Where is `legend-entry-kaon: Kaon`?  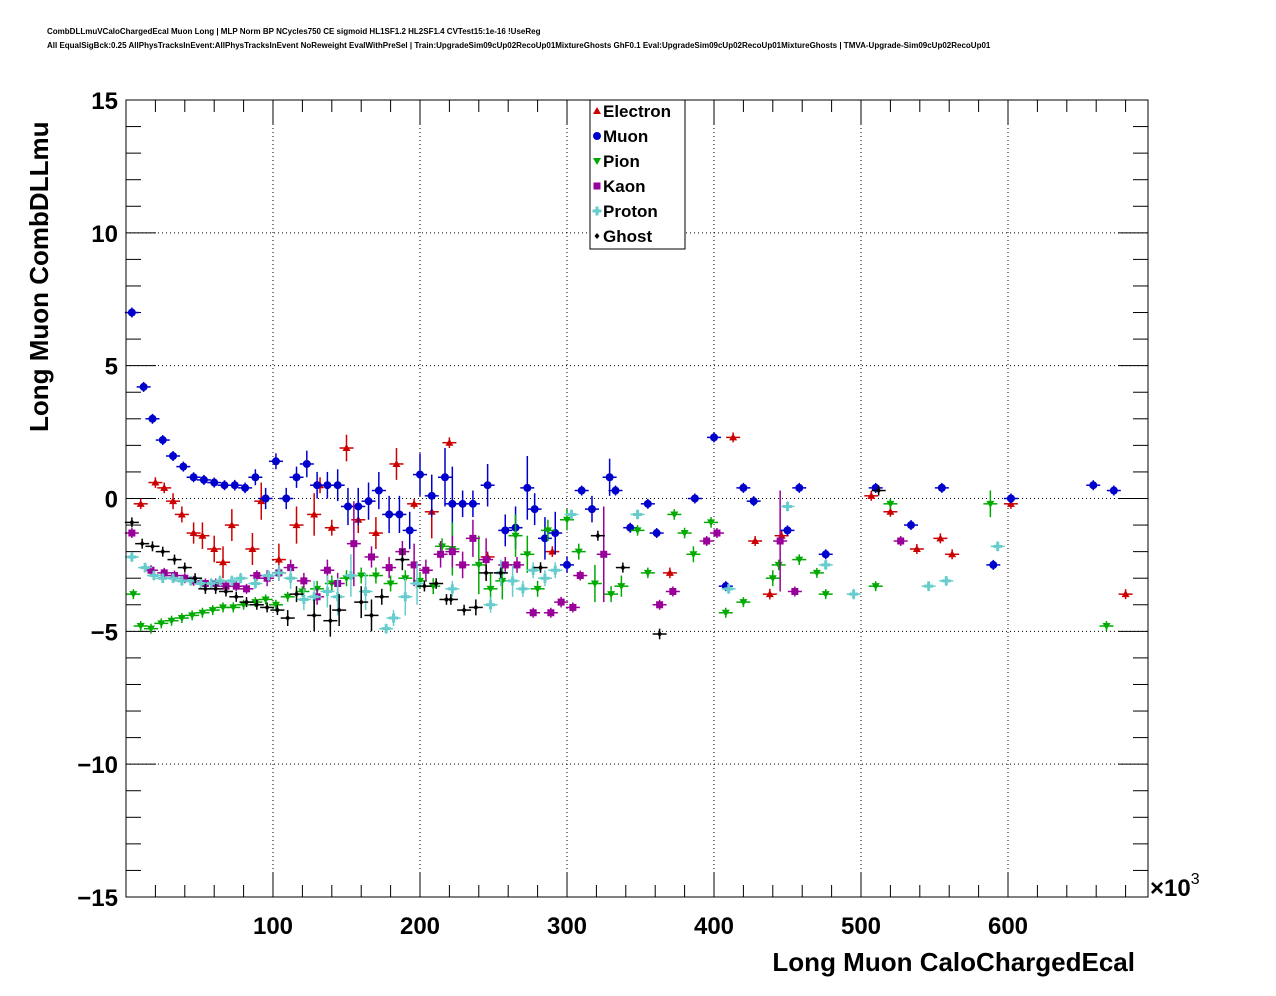 legend-entry-kaon: Kaon is located at coordinates (619, 186).